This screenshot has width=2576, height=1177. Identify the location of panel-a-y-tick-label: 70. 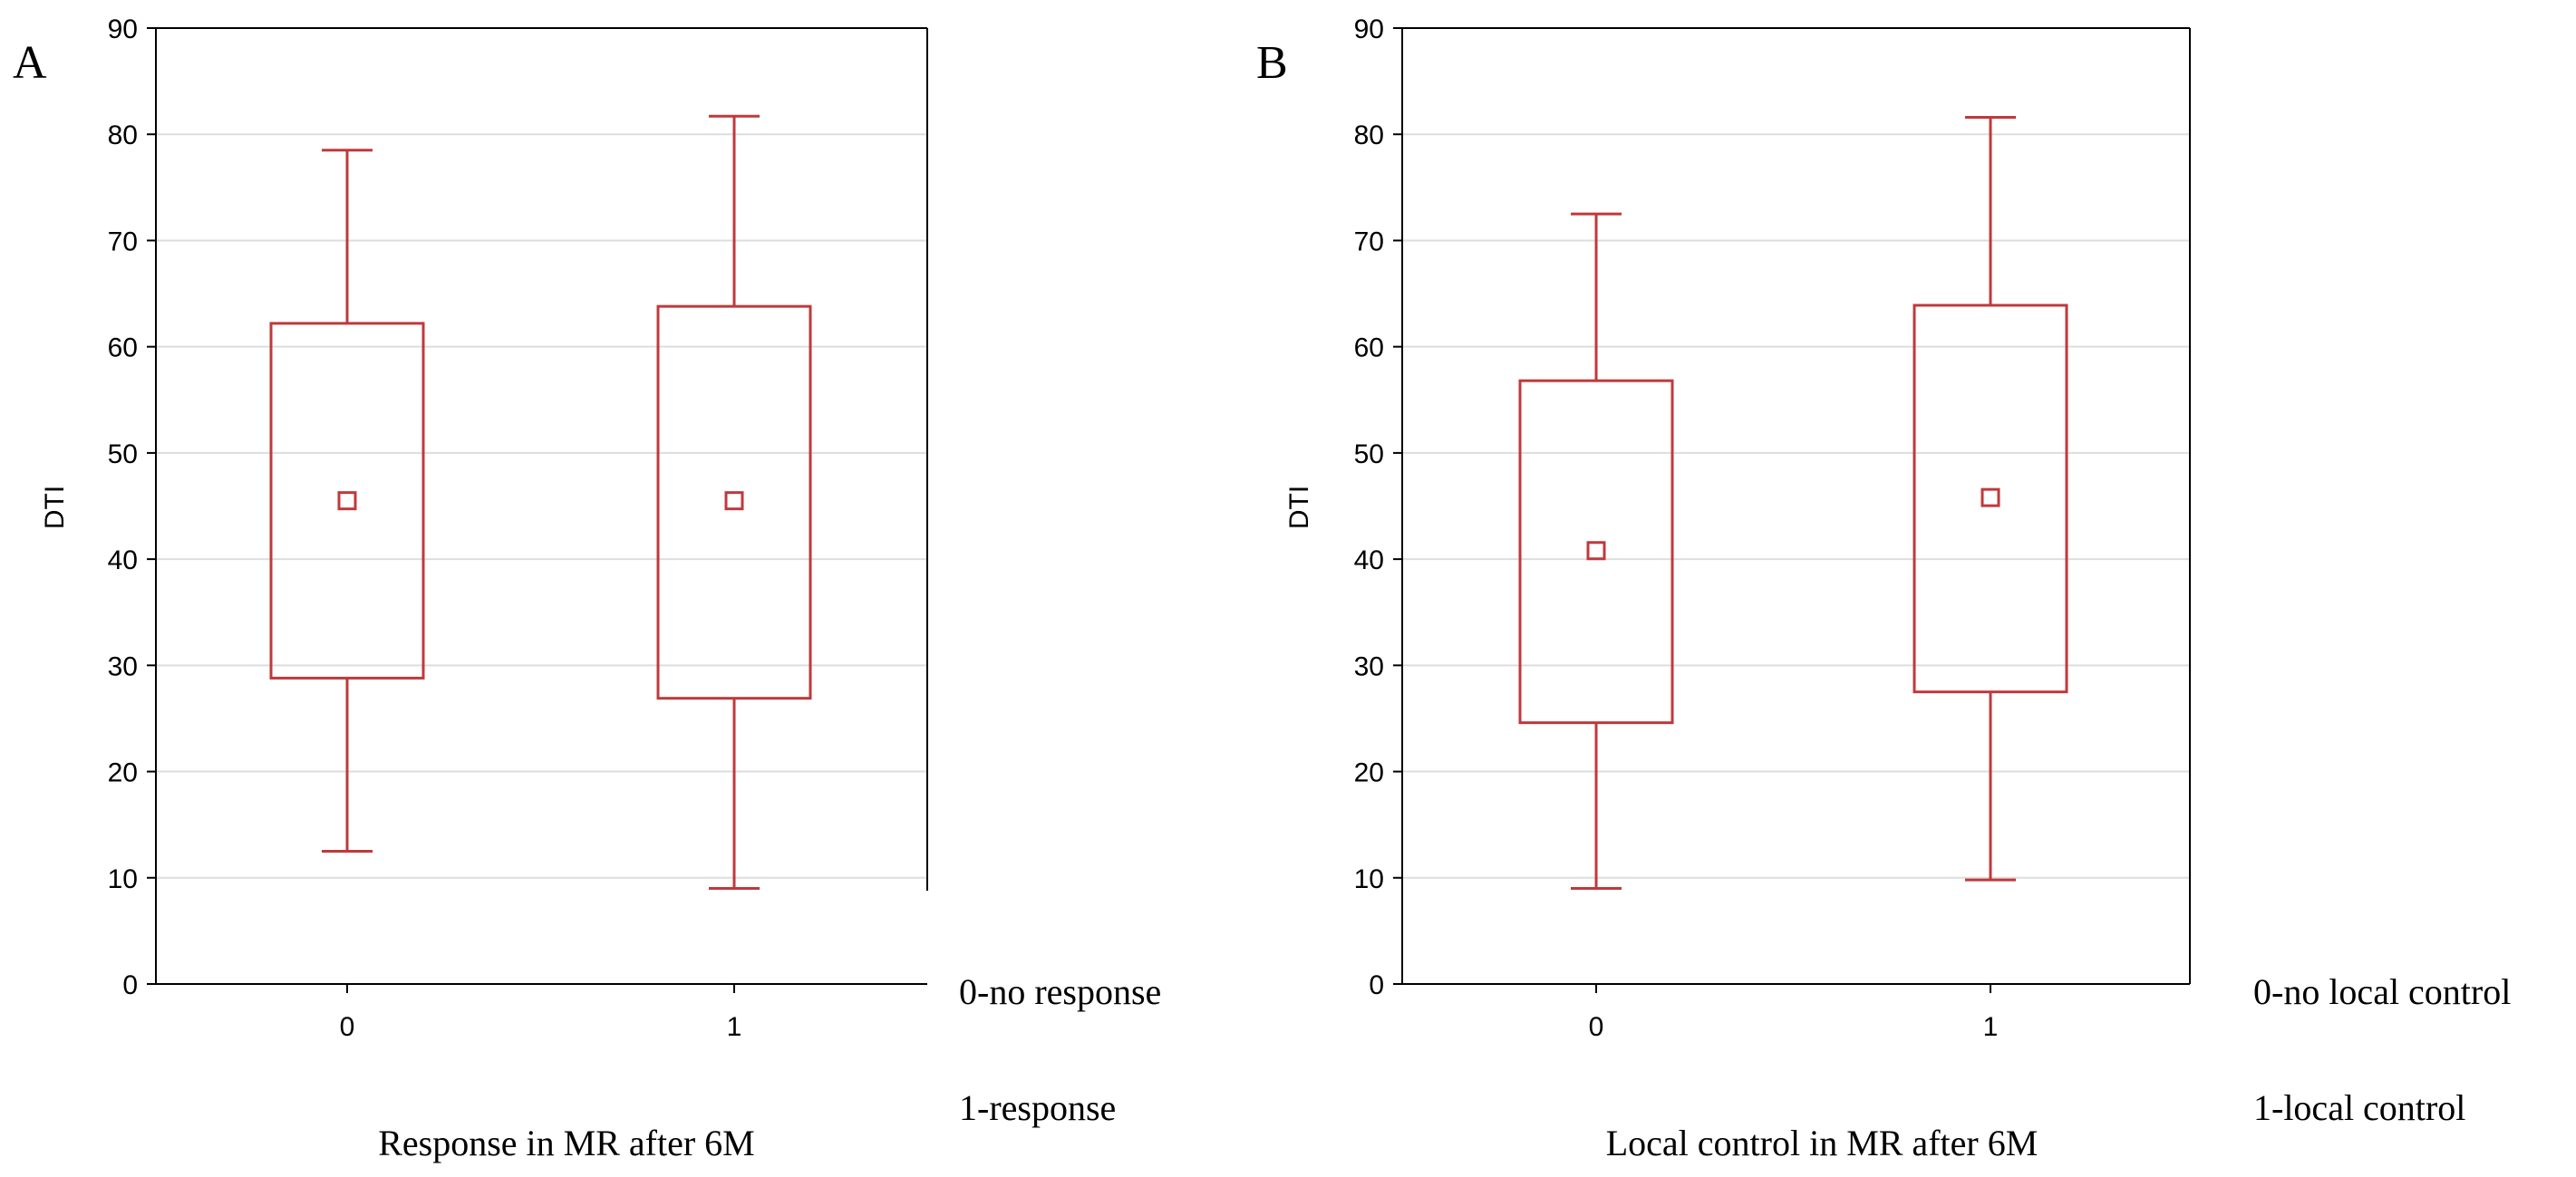
(123, 241).